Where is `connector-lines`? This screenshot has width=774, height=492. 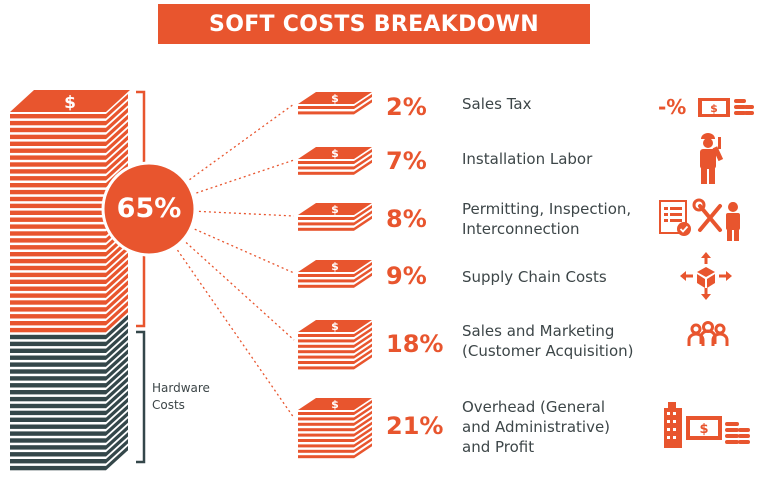 connector-lines is located at coordinates (221, 261).